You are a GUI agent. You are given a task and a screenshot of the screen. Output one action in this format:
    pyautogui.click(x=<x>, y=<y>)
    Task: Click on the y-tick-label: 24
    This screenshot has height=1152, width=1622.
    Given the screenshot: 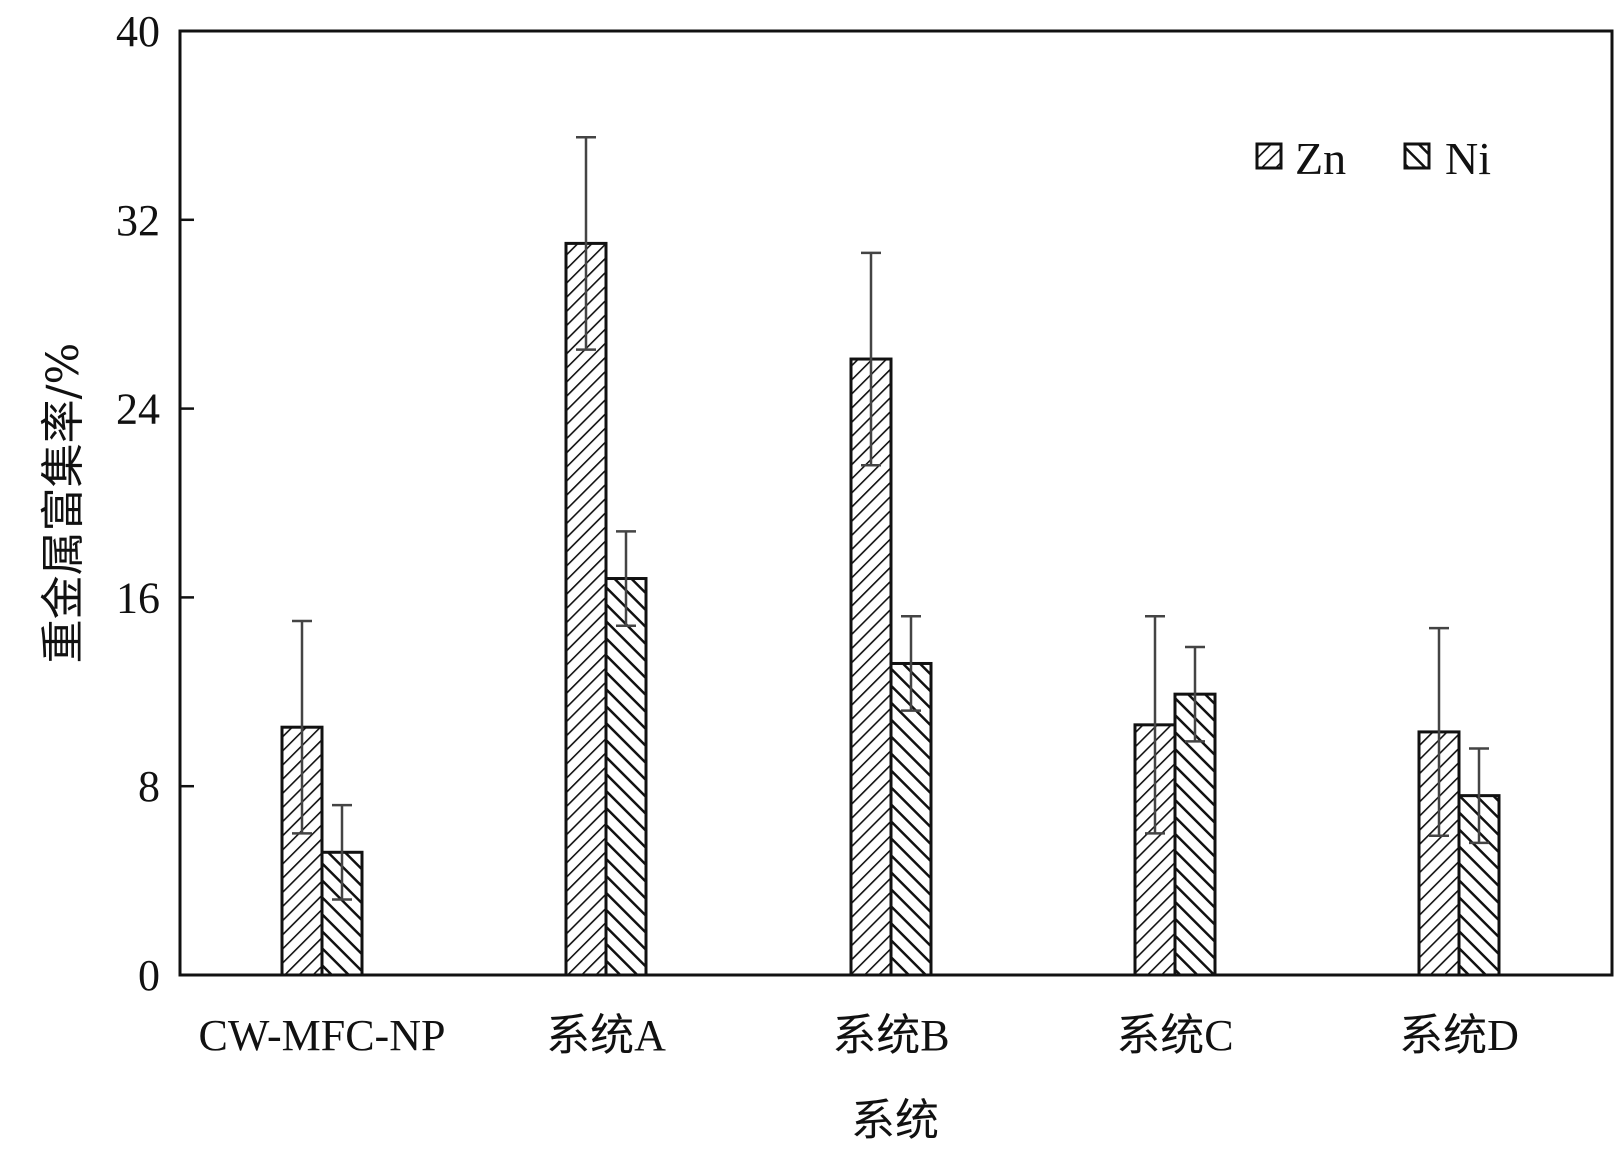 What is the action you would take?
    pyautogui.click(x=138, y=409)
    